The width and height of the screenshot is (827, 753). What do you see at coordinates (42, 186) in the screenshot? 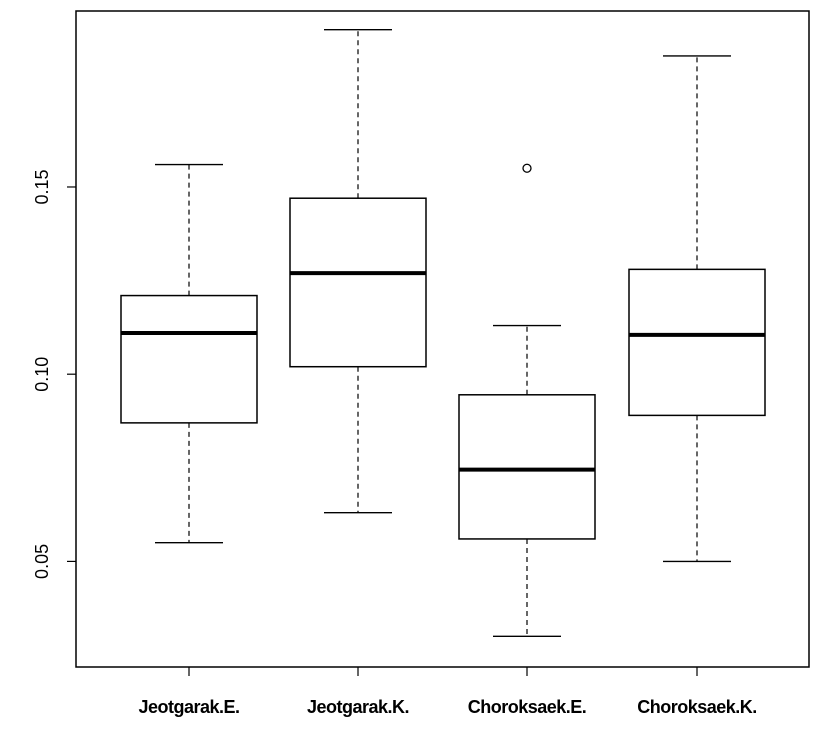
I see `y-tick-label: 0.15` at bounding box center [42, 186].